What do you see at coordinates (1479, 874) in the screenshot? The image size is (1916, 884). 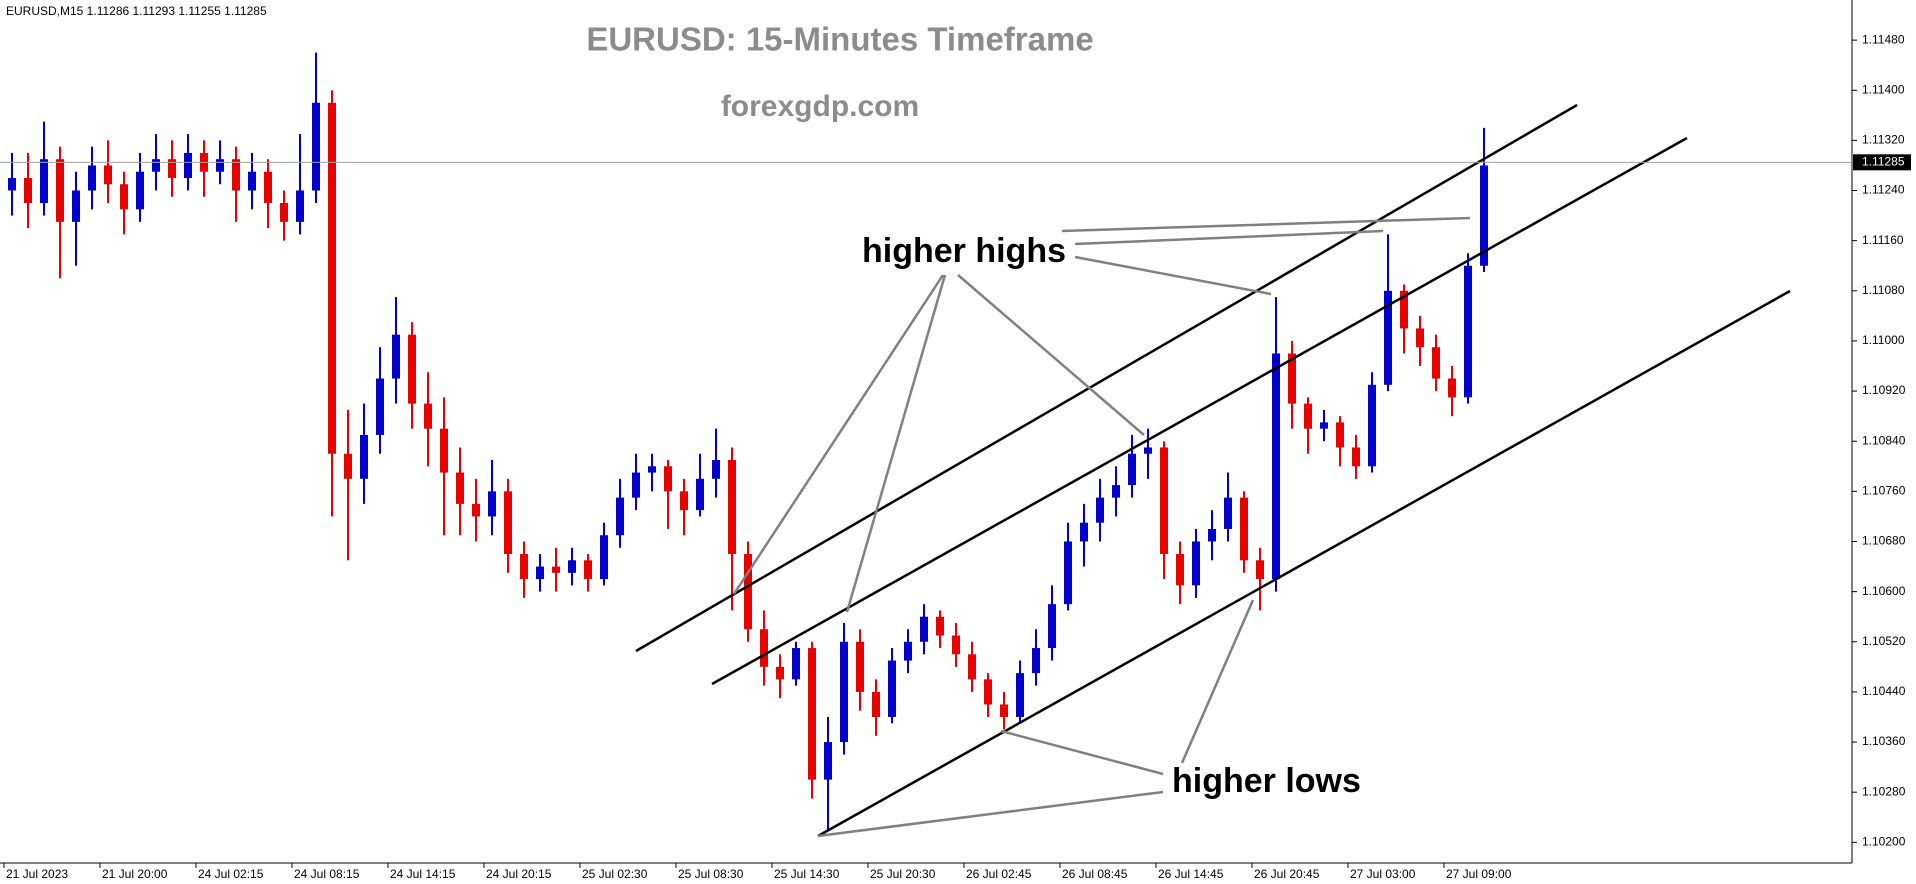 I see `x-tick-label: 27 Jul 09:00` at bounding box center [1479, 874].